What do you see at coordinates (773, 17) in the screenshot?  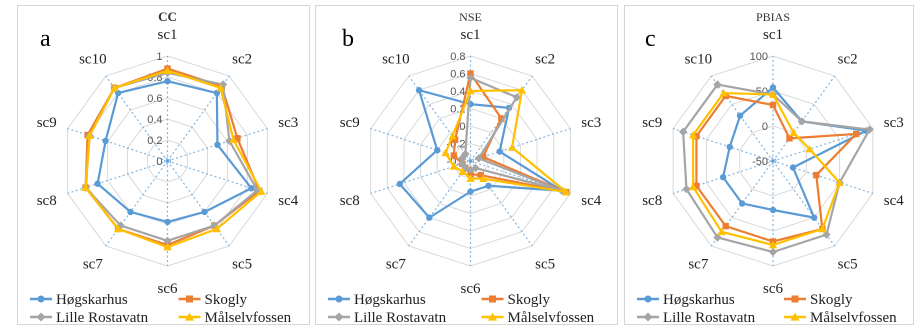 I see `chart-title: PBIAS` at bounding box center [773, 17].